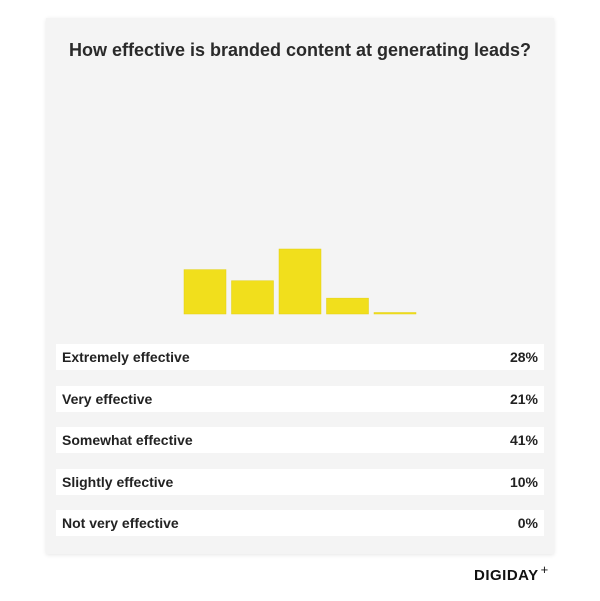  What do you see at coordinates (395, 313) in the screenshot?
I see `bar-not-very-effective` at bounding box center [395, 313].